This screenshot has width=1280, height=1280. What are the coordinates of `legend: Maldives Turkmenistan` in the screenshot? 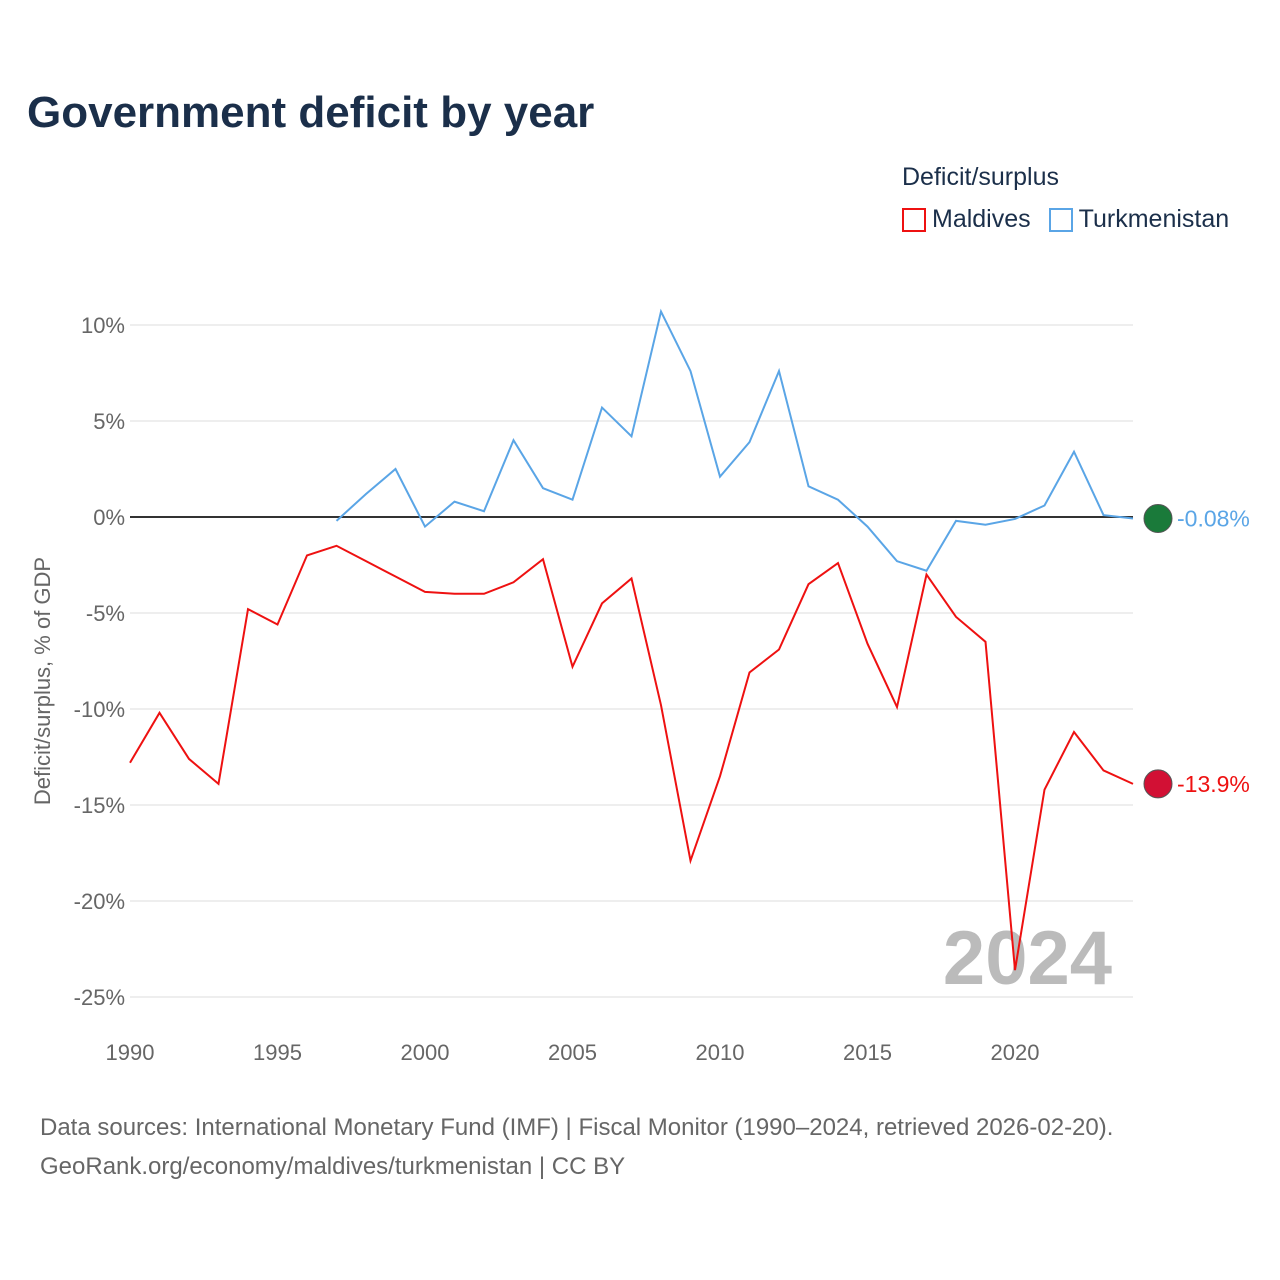 It's located at (1065, 219).